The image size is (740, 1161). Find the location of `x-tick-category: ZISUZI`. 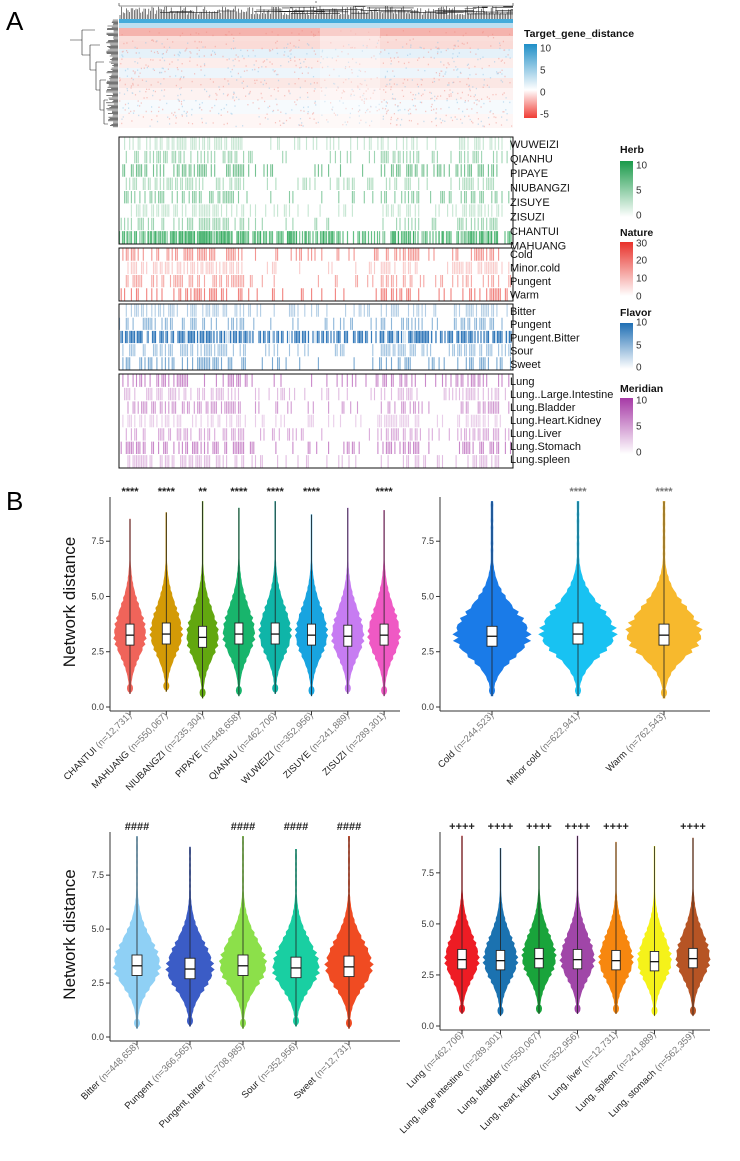

x-tick-category: ZISUZI is located at coordinates (335, 763).